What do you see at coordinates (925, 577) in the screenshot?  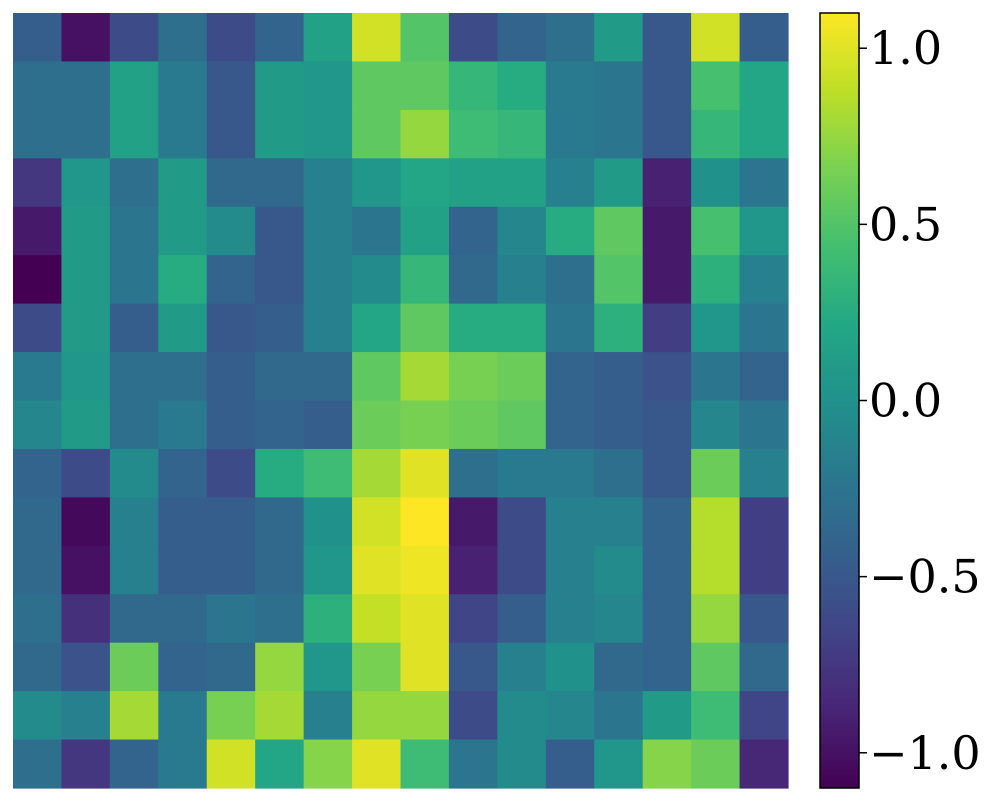 I see `colorbar-tick-label: −0.5` at bounding box center [925, 577].